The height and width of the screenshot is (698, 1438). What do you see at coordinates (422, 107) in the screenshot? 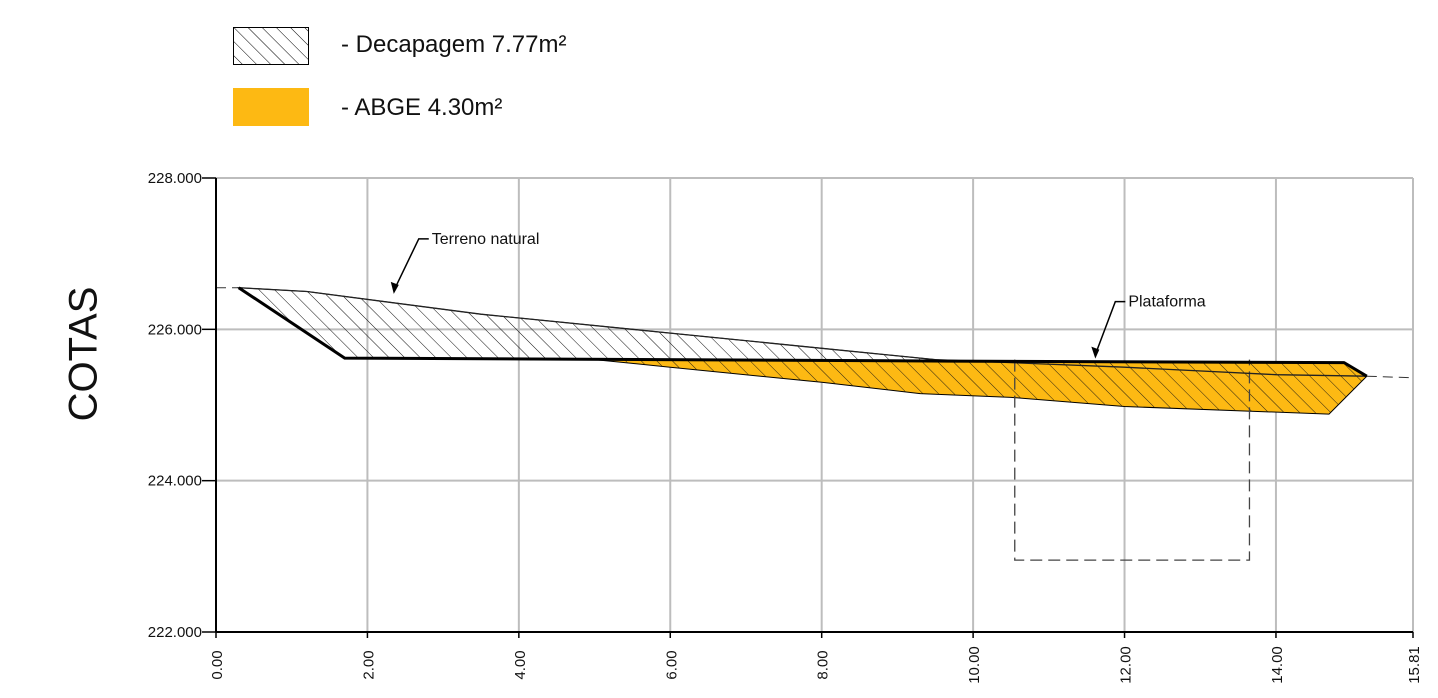
I see `legend-label-abge: - ABGE 4.30m²` at bounding box center [422, 107].